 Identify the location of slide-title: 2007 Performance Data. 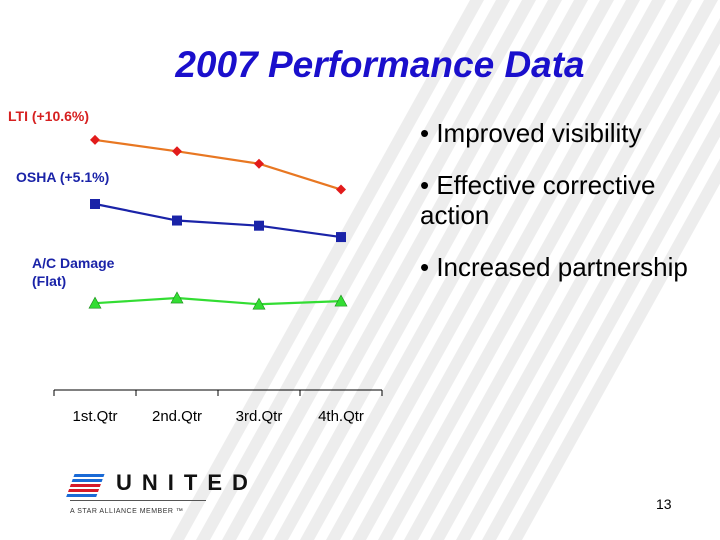
(380, 64).